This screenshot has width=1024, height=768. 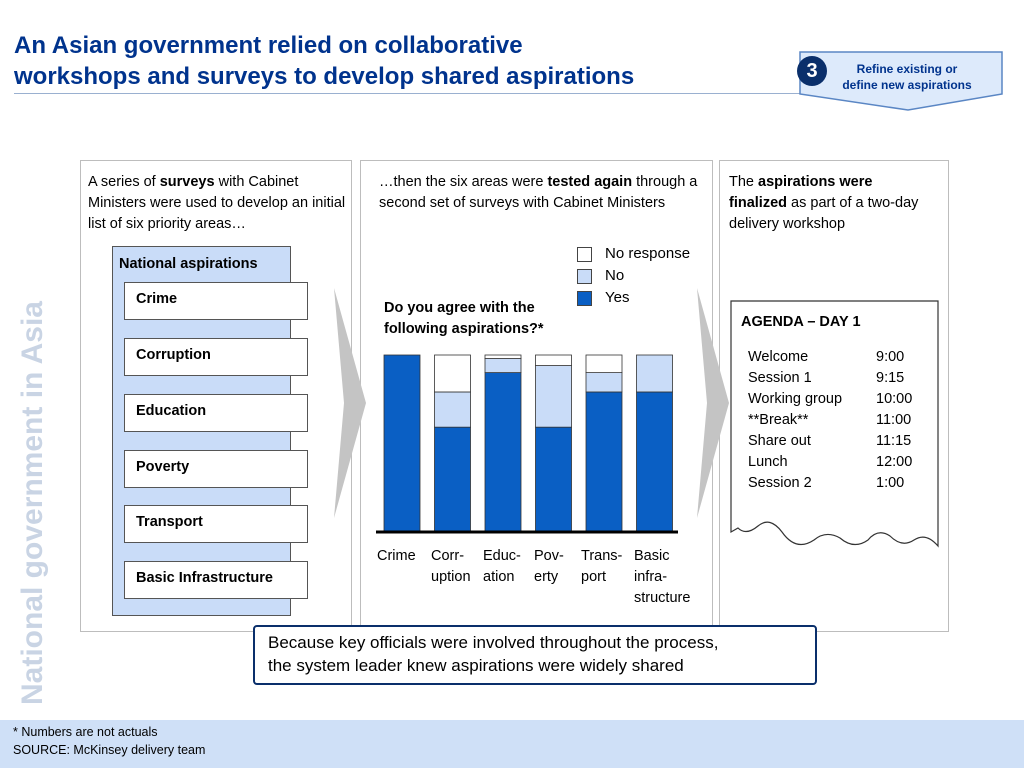 I want to click on survey-question-line2: following aspirations?*, so click(x=464, y=329).